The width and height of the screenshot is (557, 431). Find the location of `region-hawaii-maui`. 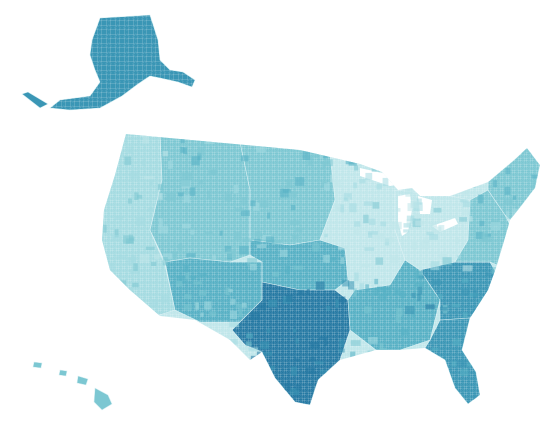

region-hawaii-maui is located at coordinates (82, 380).